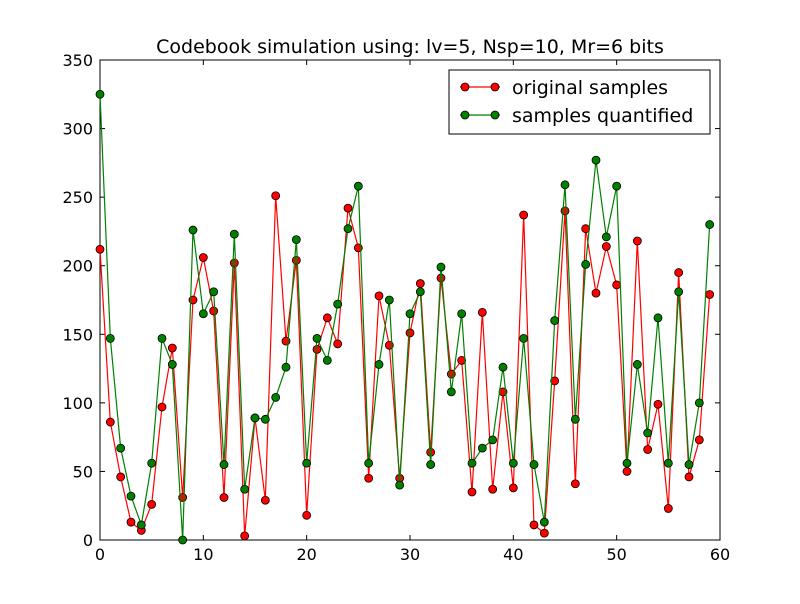  Describe the element at coordinates (203, 554) in the screenshot. I see `x-tick-label: 10` at that location.